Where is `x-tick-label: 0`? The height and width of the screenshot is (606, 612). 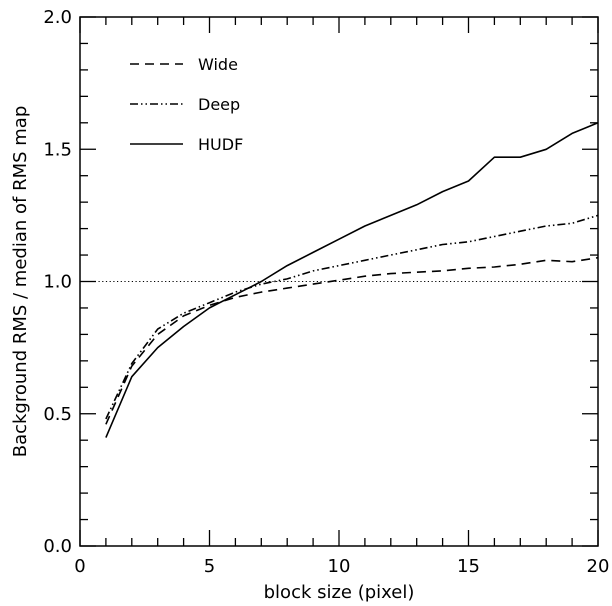 x-tick-label: 0 is located at coordinates (79, 566).